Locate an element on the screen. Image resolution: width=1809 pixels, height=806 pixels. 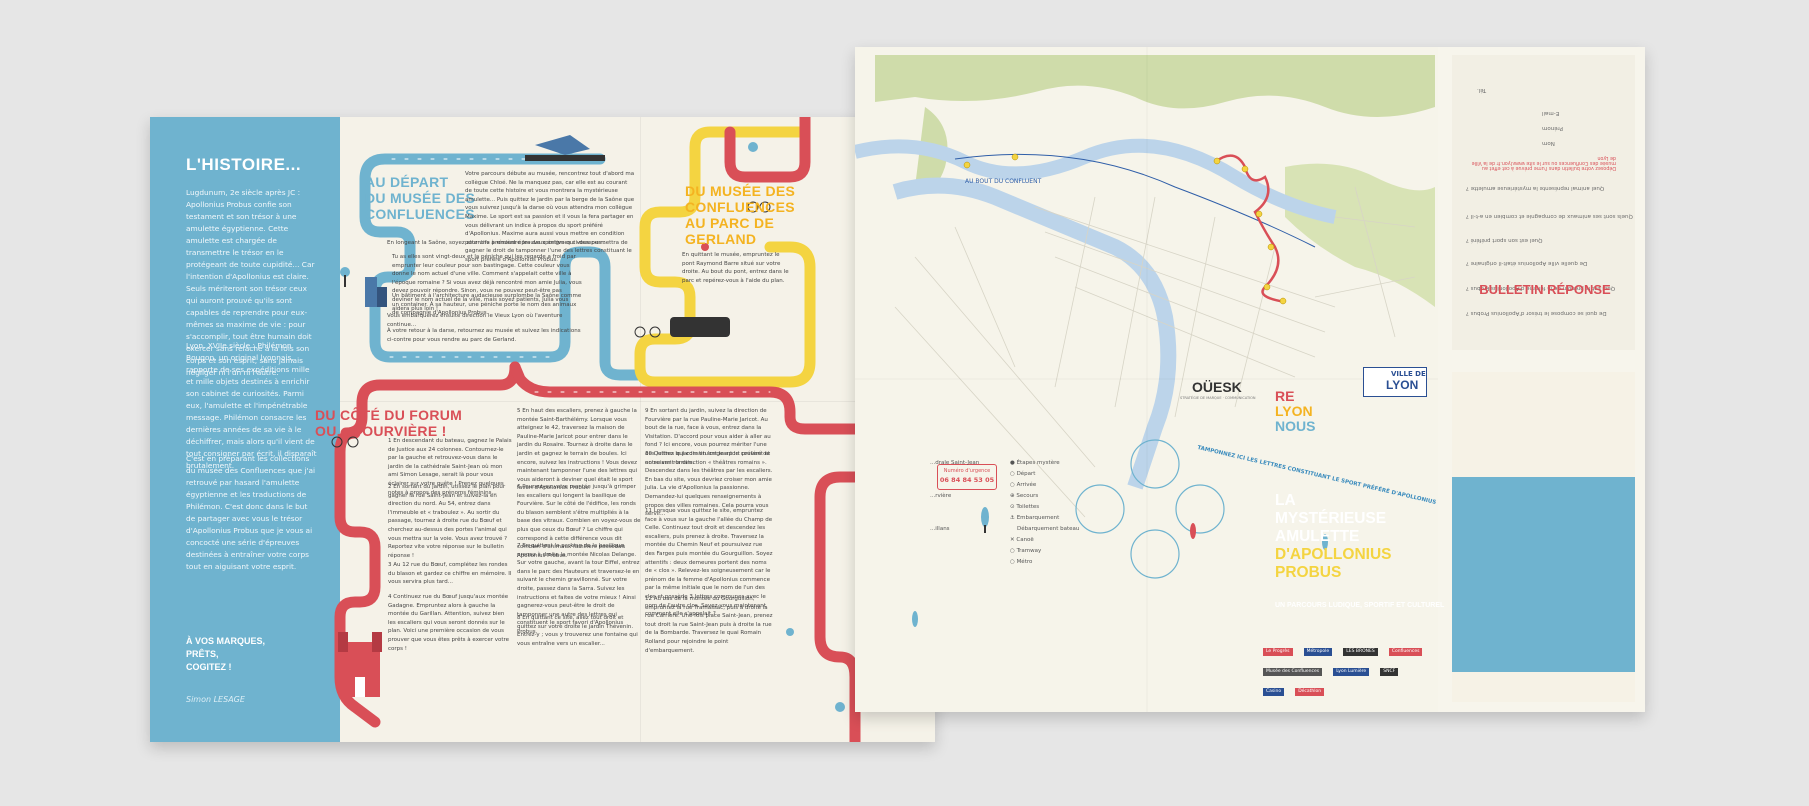
stamp-circles is located at coordinates (1150, 509).